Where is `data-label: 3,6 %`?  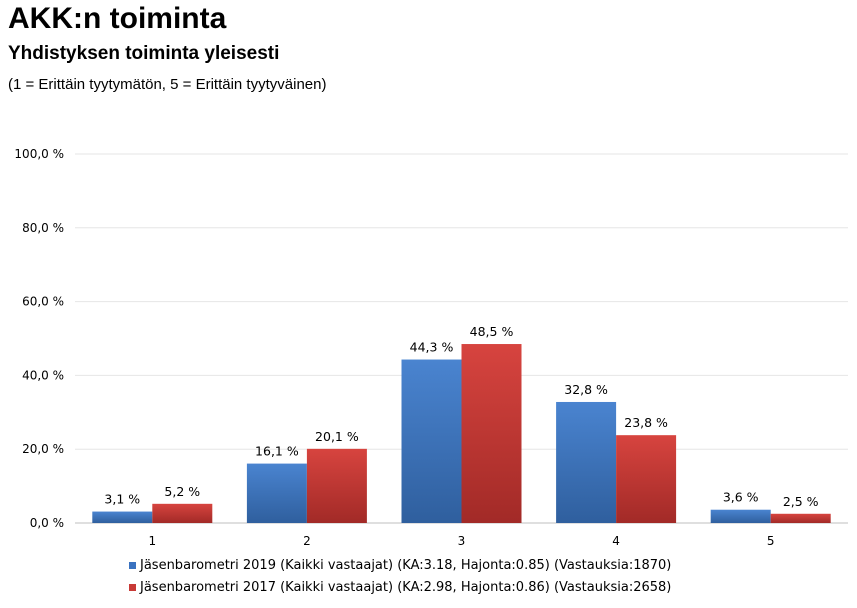
data-label: 3,6 % is located at coordinates (741, 497).